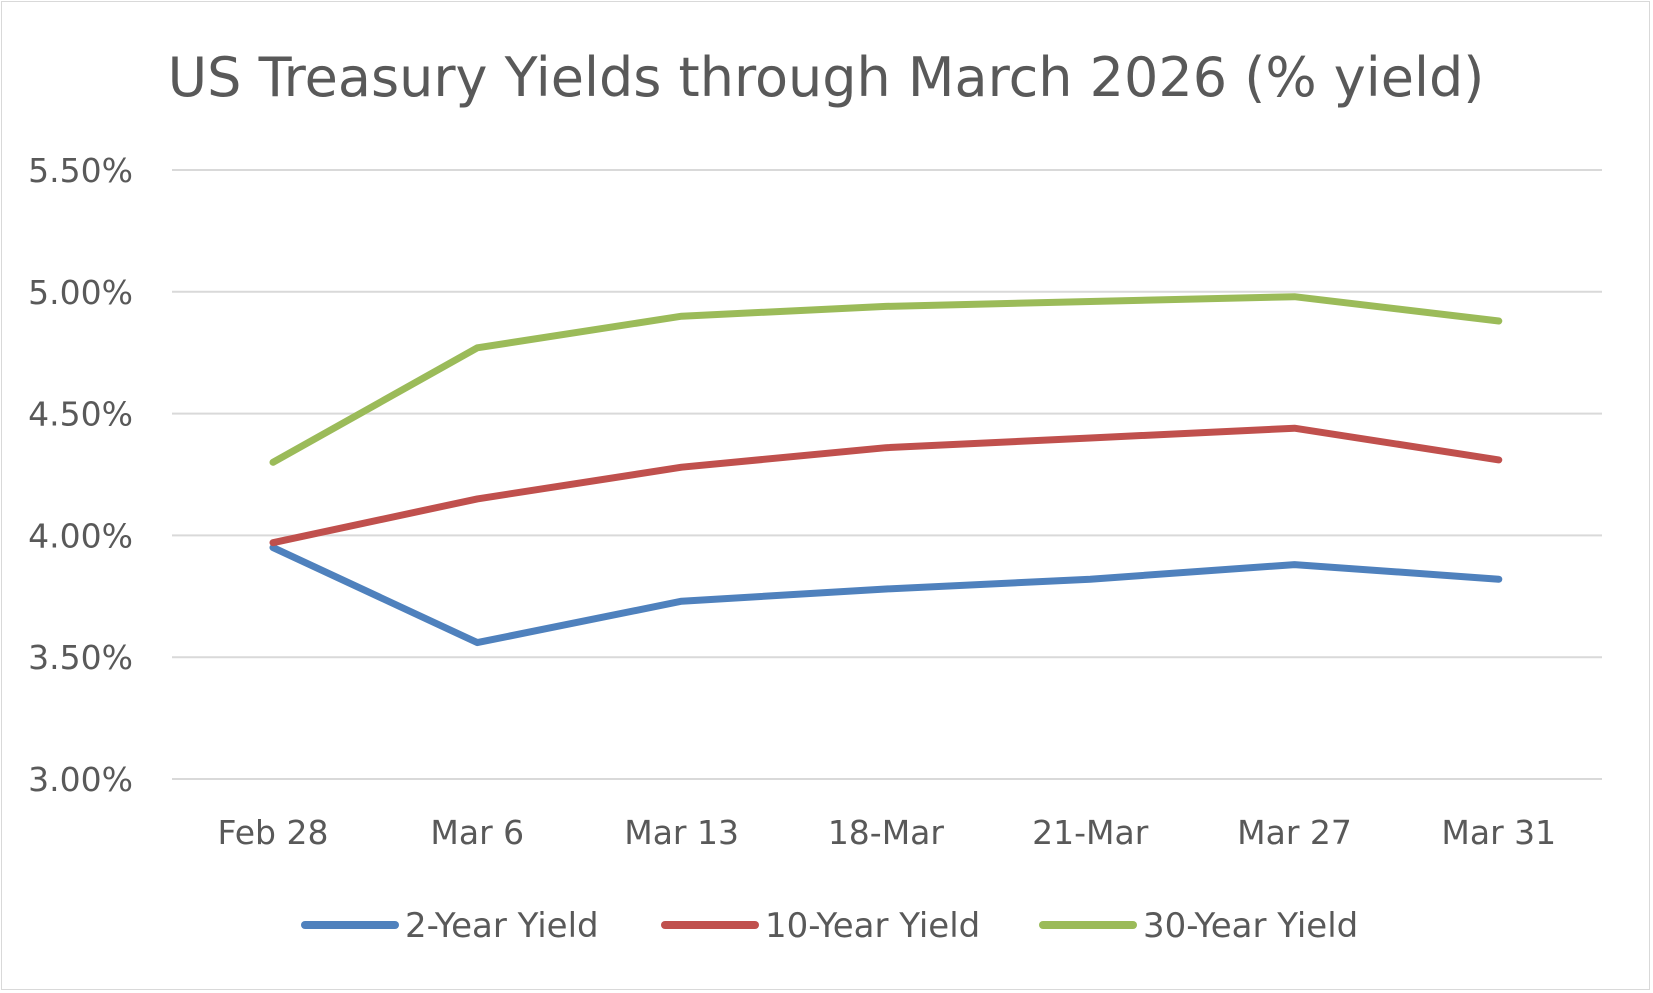 The height and width of the screenshot is (993, 1653). Describe the element at coordinates (1294, 832) in the screenshot. I see `x-tick-label: Mar 27` at that location.